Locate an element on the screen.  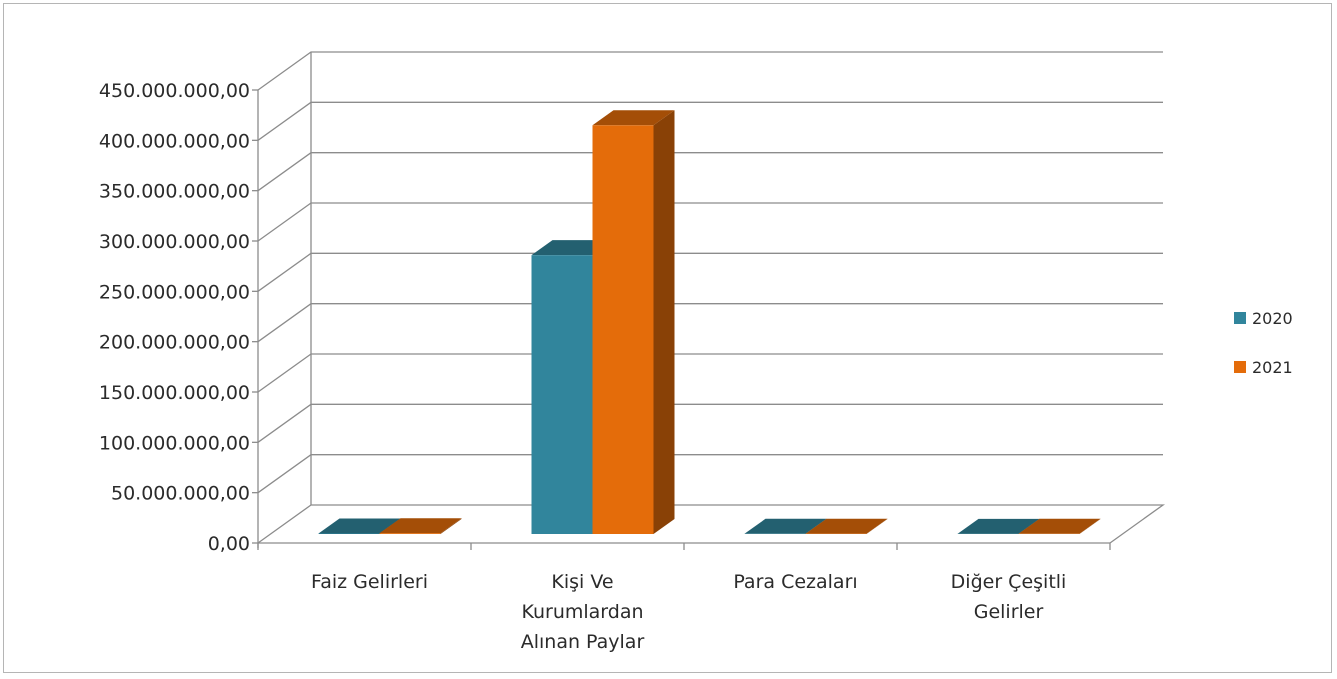
x-category-label: Diğer Çeşitli Gelirler is located at coordinates (1009, 597).